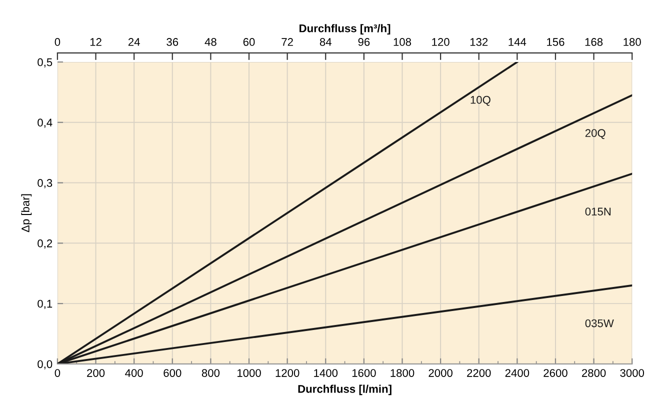  What do you see at coordinates (599, 323) in the screenshot?
I see `text: 035W` at bounding box center [599, 323].